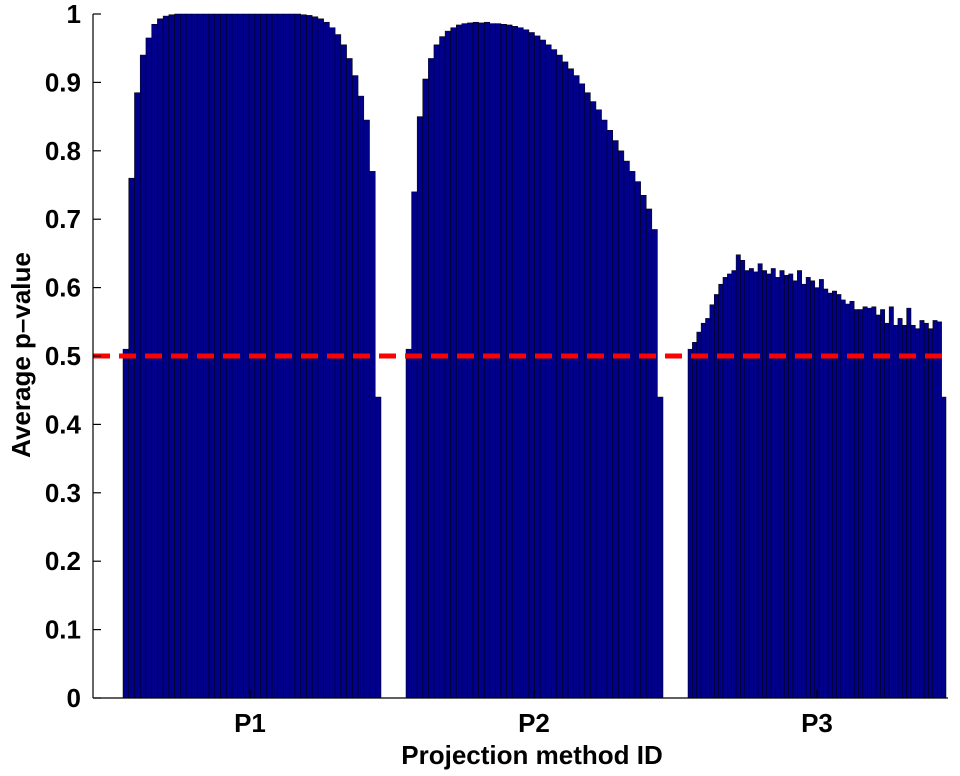  I want to click on x-axis-label: Projection method ID, so click(531, 755).